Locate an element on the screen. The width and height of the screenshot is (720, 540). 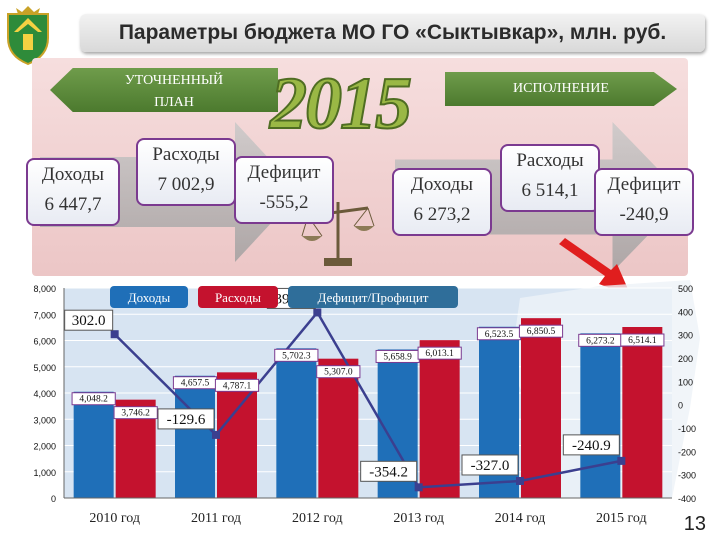
plan-banner: УТОЧНЕННЫЙ ПЛАН is located at coordinates (164, 90).